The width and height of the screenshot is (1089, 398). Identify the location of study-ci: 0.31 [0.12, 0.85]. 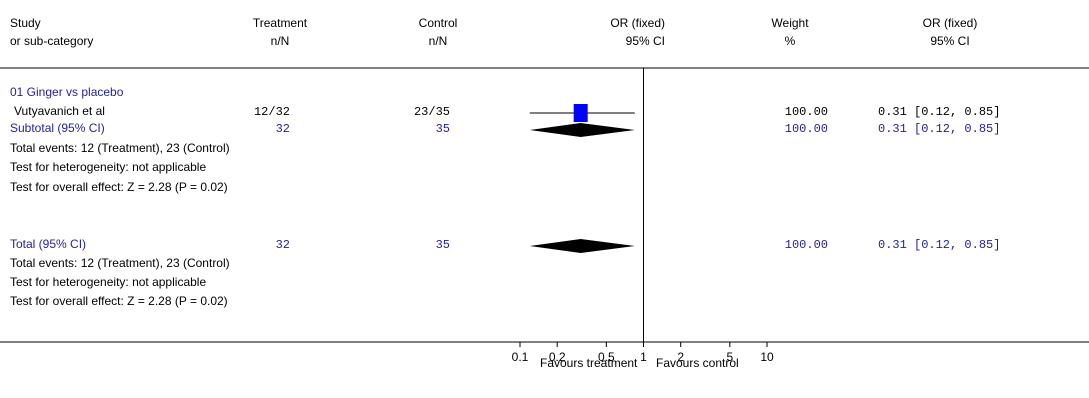
(939, 112).